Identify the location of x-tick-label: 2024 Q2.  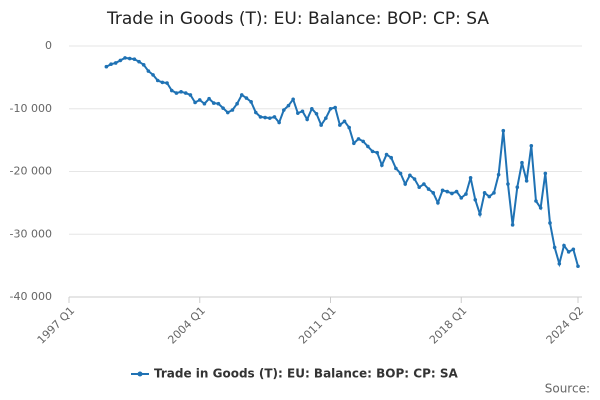
(565, 325).